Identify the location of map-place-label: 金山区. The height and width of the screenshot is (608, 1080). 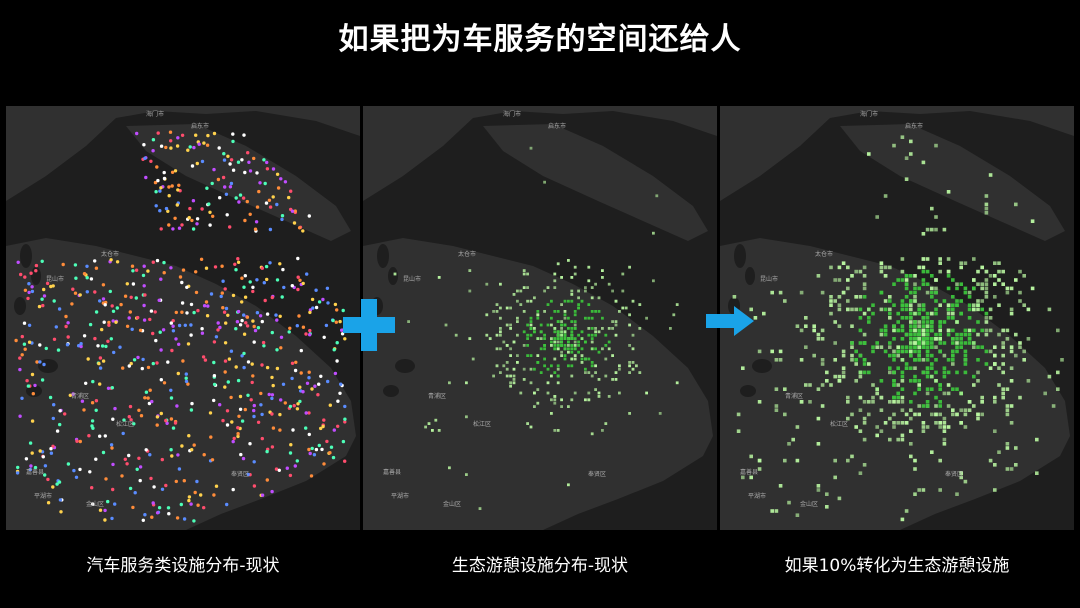
(95, 504).